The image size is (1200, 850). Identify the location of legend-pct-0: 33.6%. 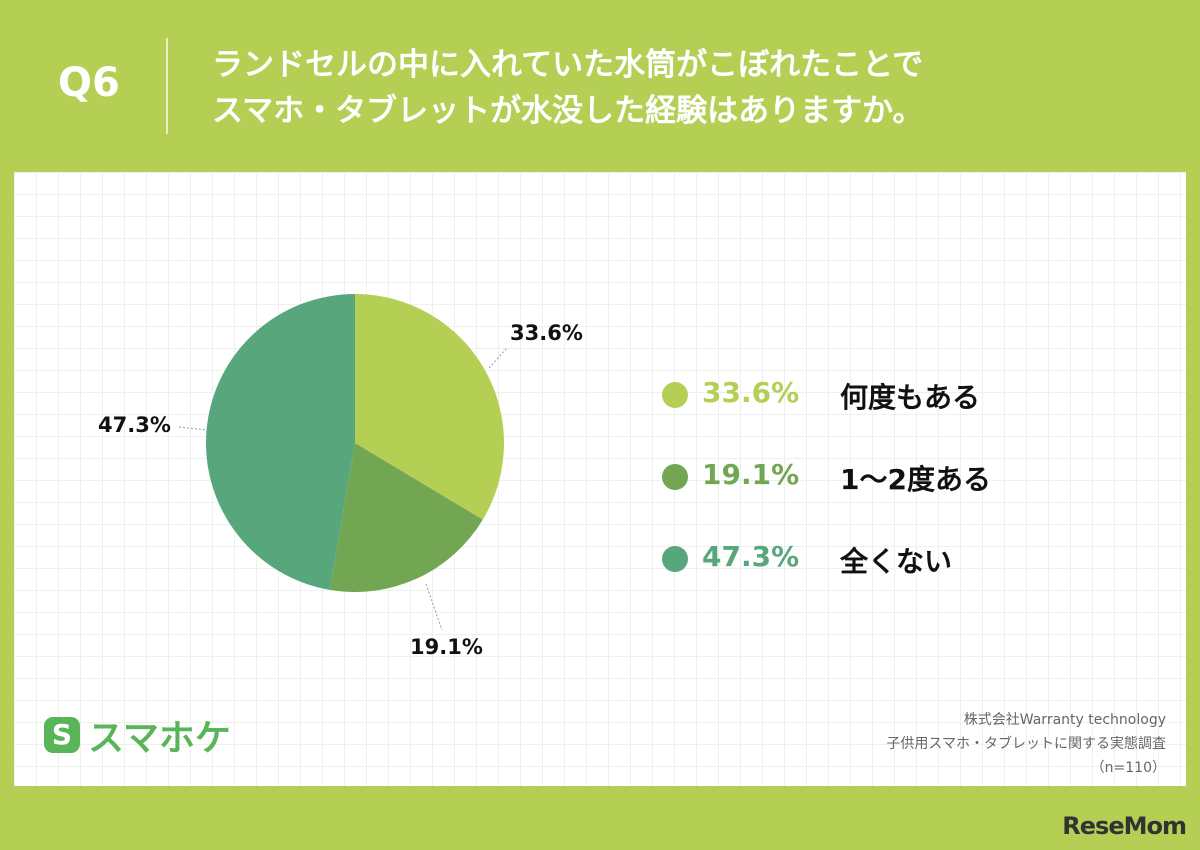
(751, 392).